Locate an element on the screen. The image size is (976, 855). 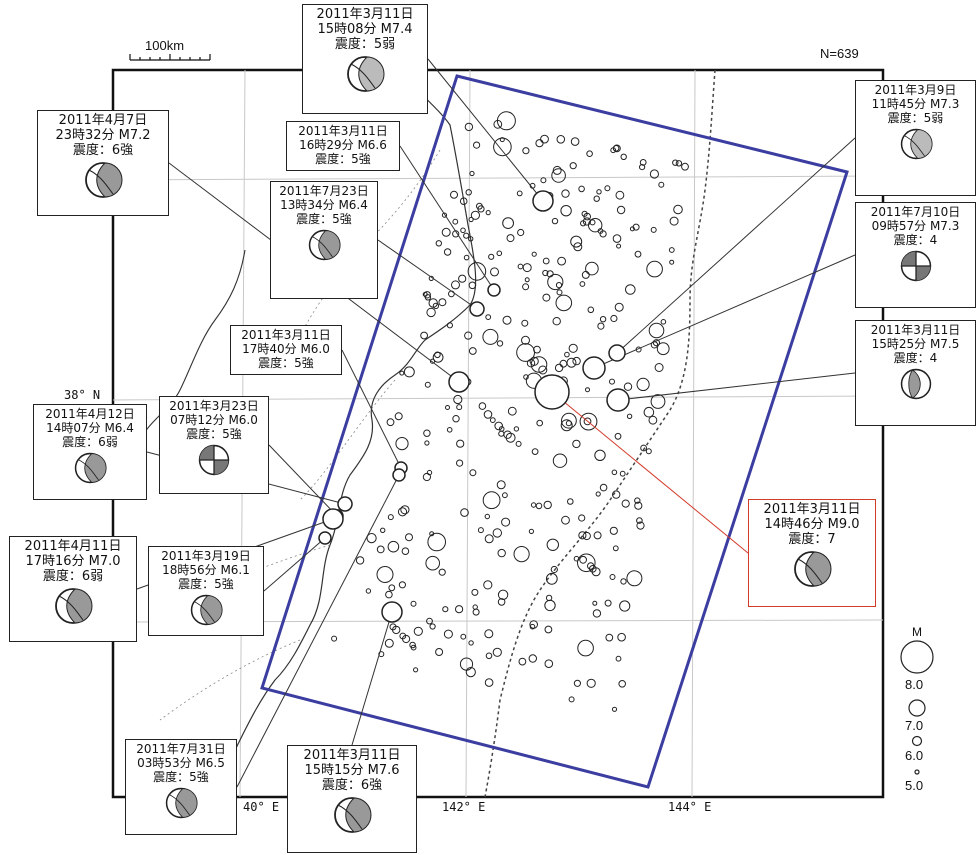
event-time-mag: 11時45分 M7.3 is located at coordinates (915, 104).